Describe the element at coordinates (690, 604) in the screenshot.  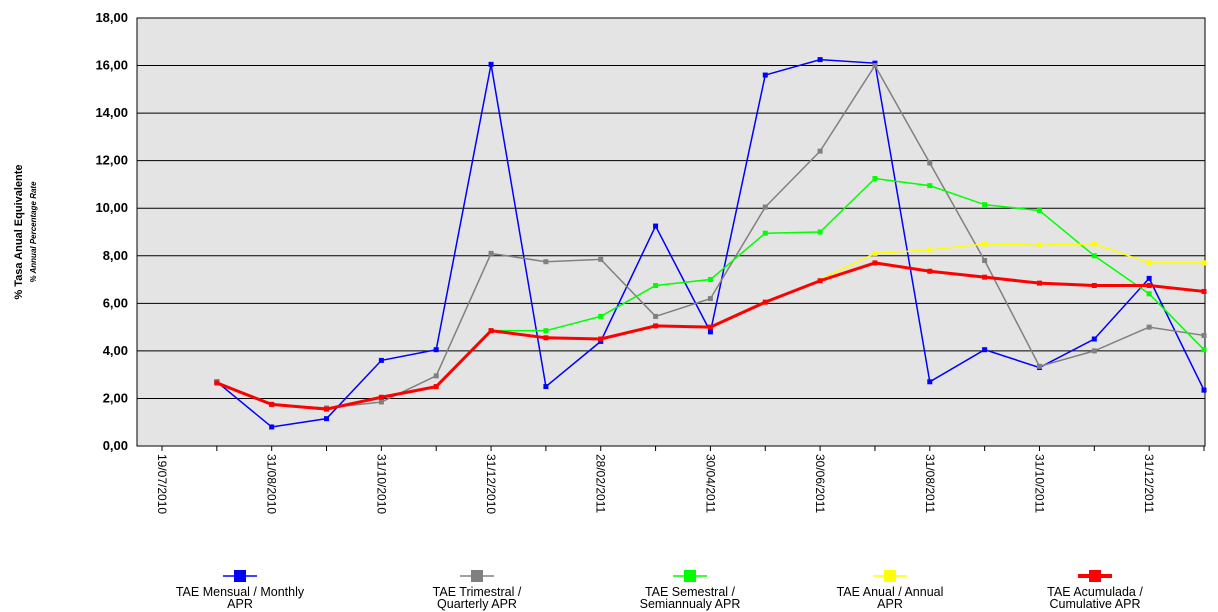
I see `legend-line-text: Semiannualy APR` at that location.